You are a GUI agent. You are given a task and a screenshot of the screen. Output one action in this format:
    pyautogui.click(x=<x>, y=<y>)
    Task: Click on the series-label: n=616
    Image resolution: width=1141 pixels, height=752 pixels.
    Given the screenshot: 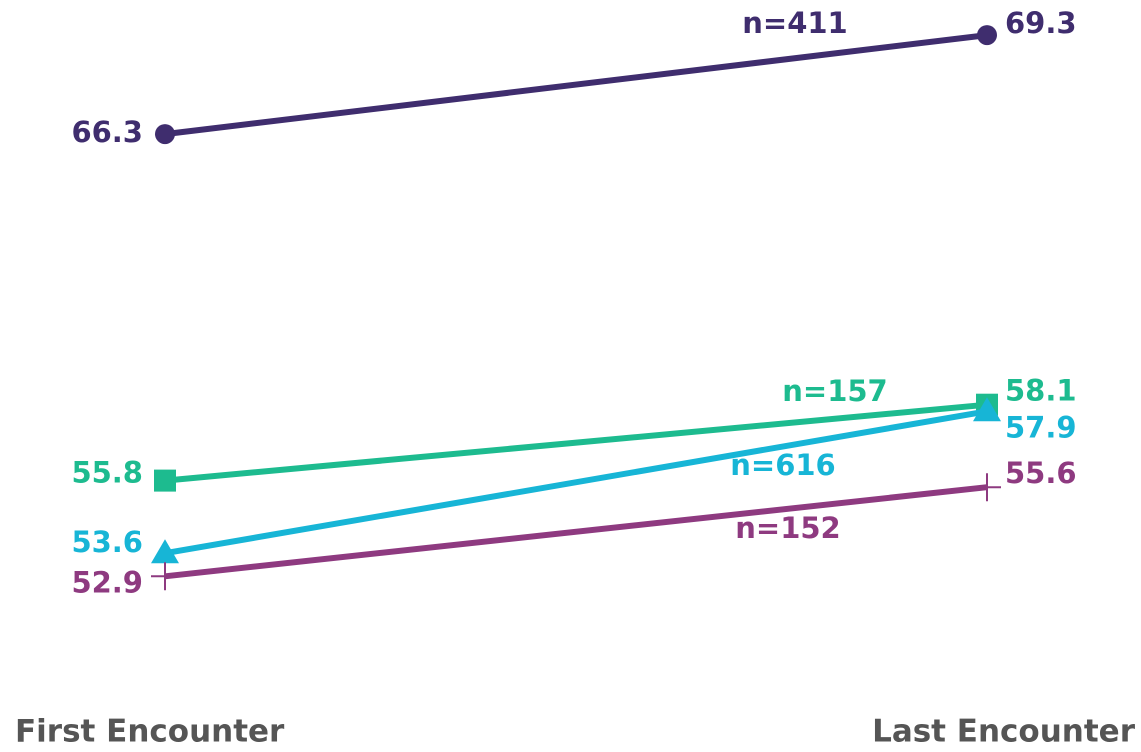 What is the action you would take?
    pyautogui.click(x=782, y=465)
    